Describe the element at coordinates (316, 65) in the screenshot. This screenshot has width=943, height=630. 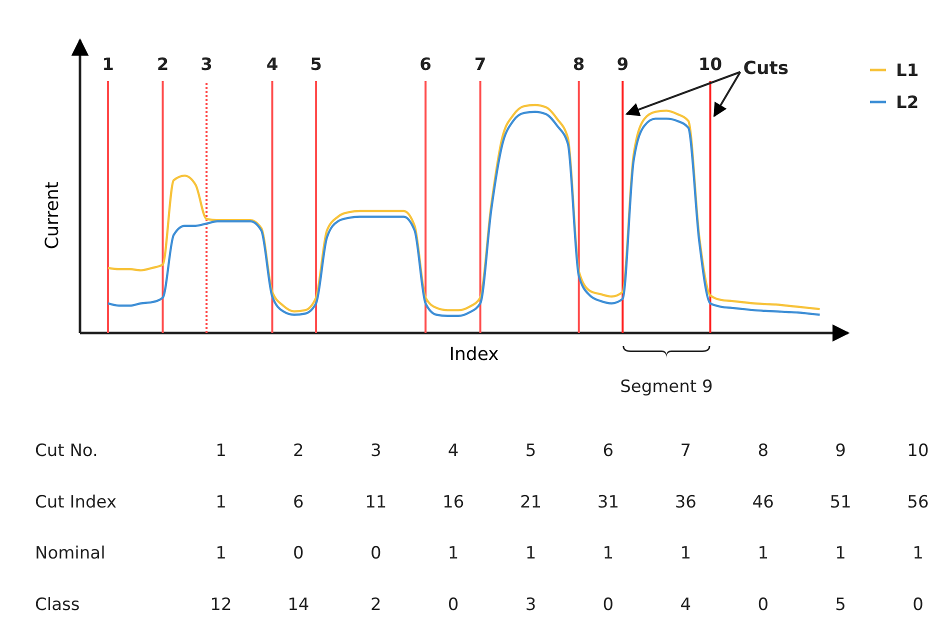
I see `x-tick-label: 5` at that location.